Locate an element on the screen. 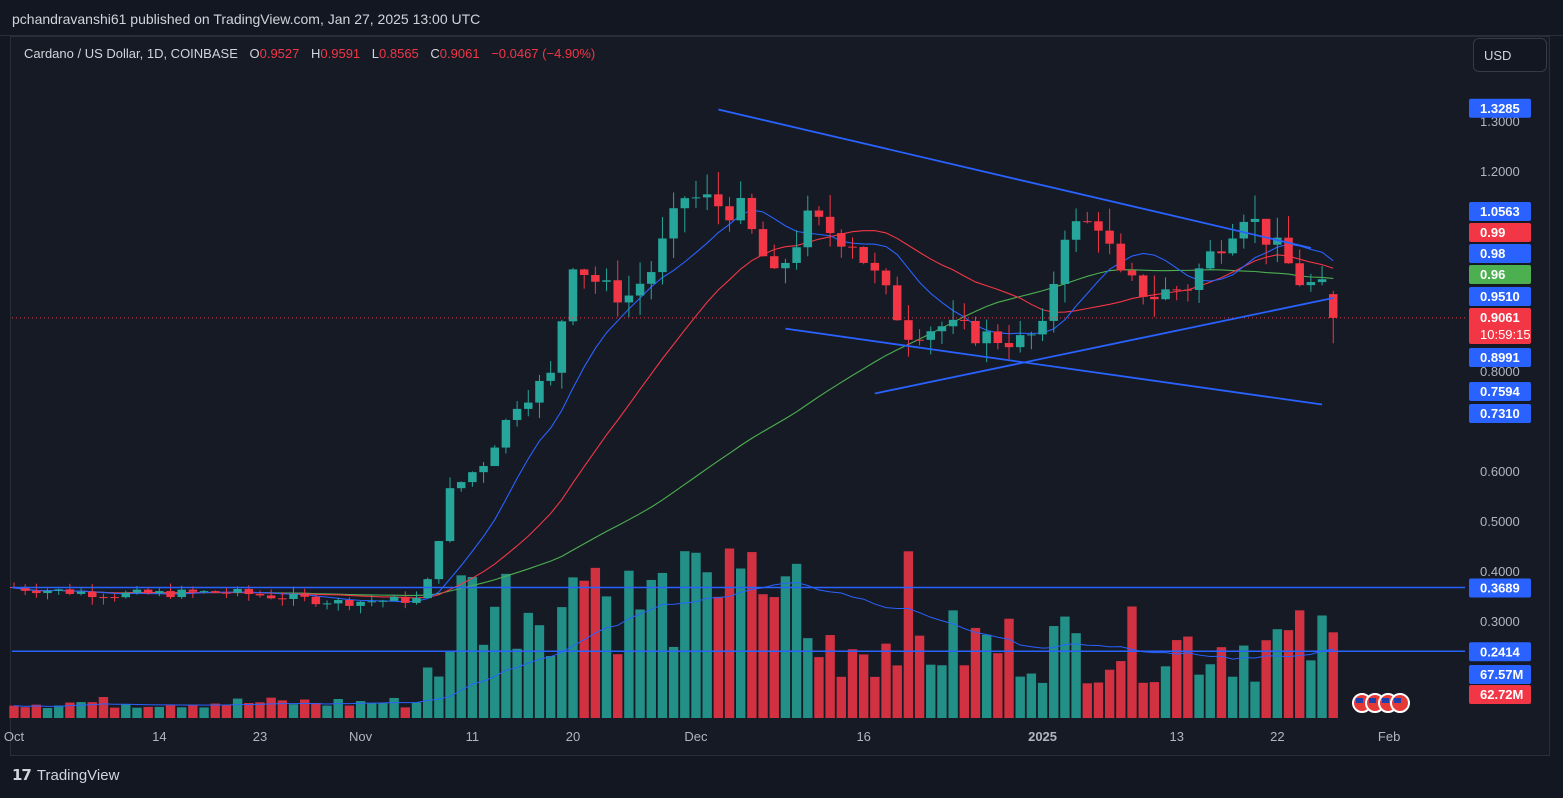  currency-button: USD is located at coordinates (1510, 55).